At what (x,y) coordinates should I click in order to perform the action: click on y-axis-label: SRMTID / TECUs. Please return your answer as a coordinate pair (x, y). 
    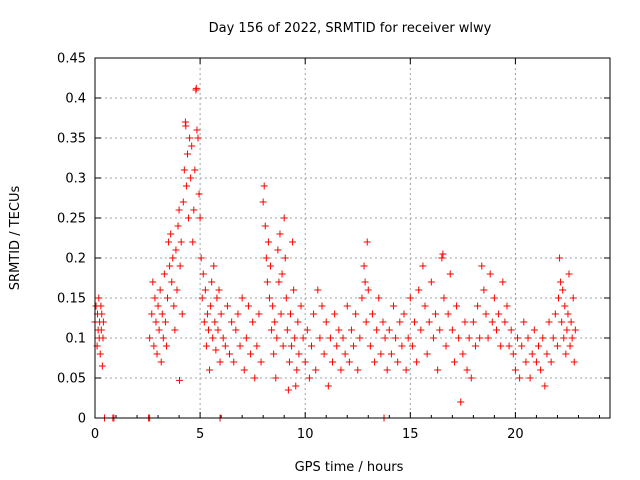
    Looking at the image, I should click on (15, 238).